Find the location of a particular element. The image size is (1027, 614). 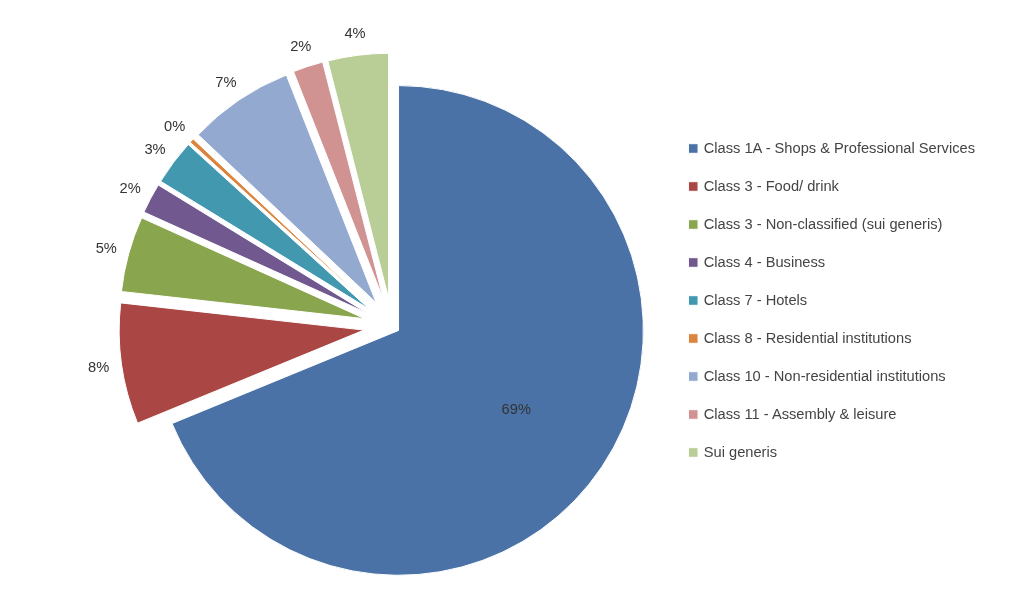

legend-label: Class 3 - Non-classified (sui generis) is located at coordinates (823, 224).